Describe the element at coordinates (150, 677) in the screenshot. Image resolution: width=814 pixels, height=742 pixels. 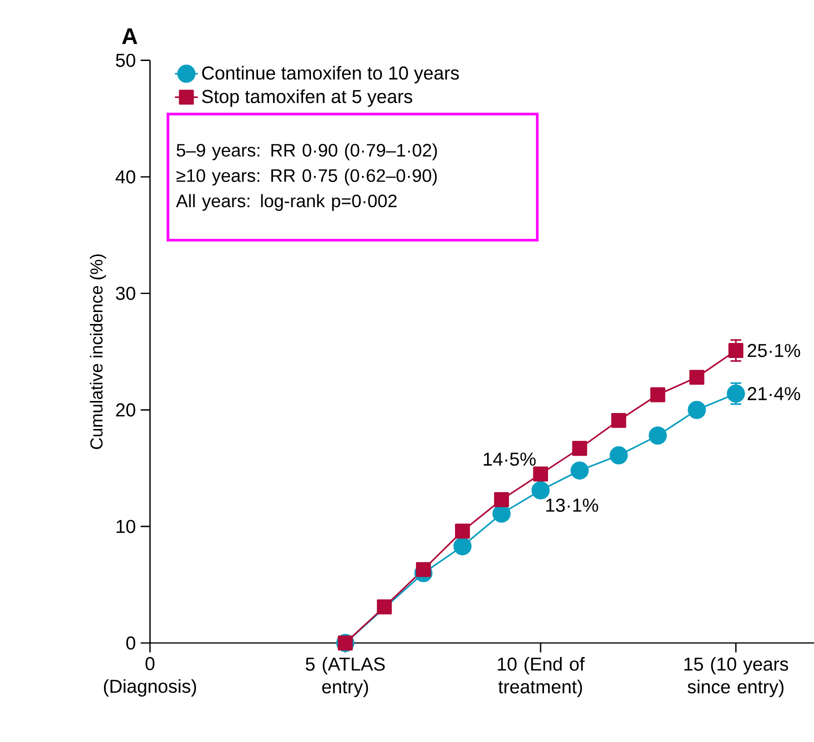
I see `x-tick-label: 0 (Diagnosis)` at that location.